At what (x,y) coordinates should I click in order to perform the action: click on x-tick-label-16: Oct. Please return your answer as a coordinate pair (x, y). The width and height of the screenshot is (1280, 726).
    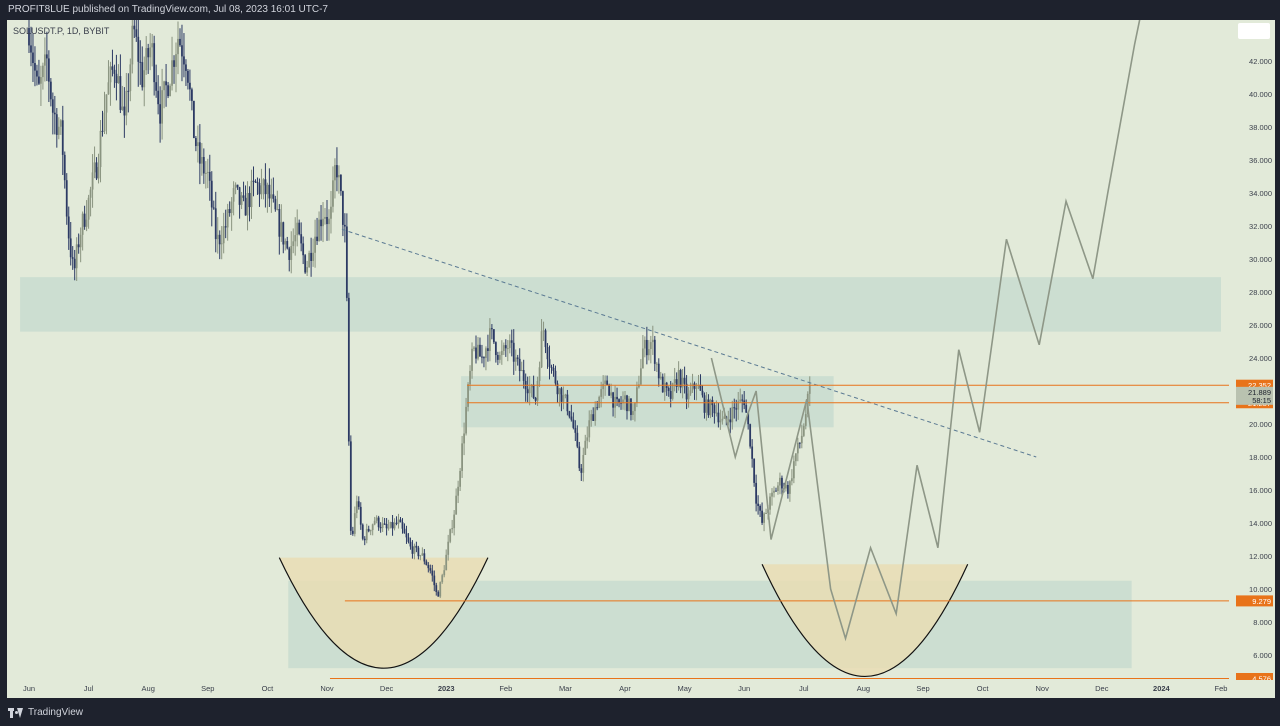
    Looking at the image, I should click on (983, 688).